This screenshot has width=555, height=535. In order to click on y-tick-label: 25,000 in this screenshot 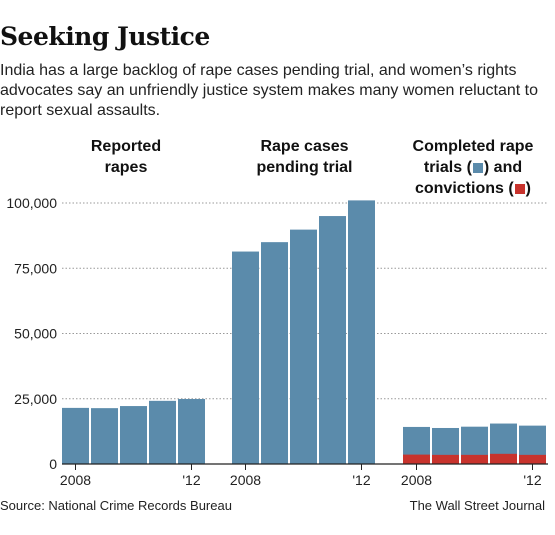, I will do `click(35, 399)`.